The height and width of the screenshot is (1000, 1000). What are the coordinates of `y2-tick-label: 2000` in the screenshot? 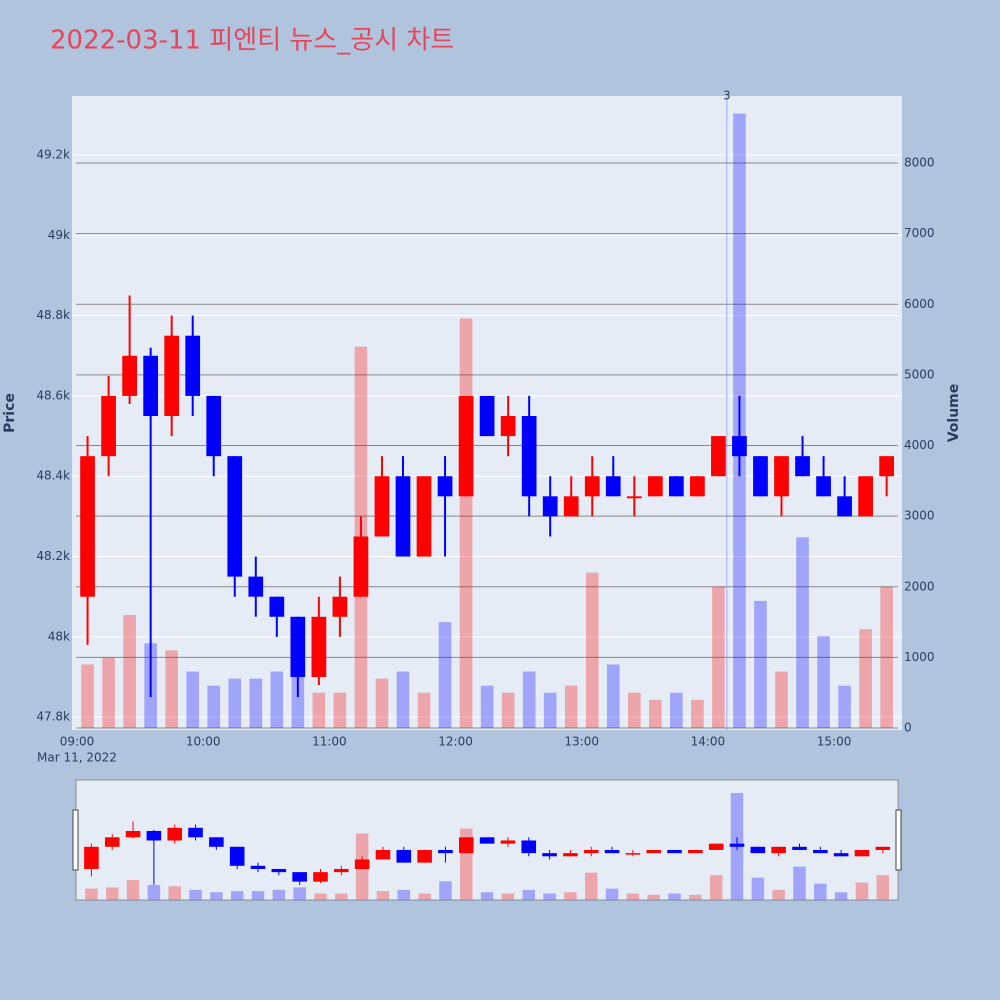 It's located at (919, 586).